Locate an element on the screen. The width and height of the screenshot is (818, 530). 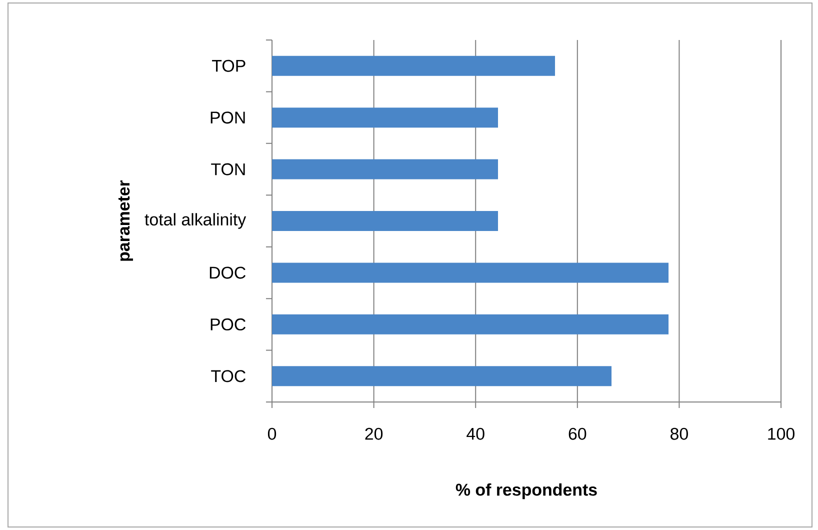
y-axis-title: parameter is located at coordinates (126, 220).